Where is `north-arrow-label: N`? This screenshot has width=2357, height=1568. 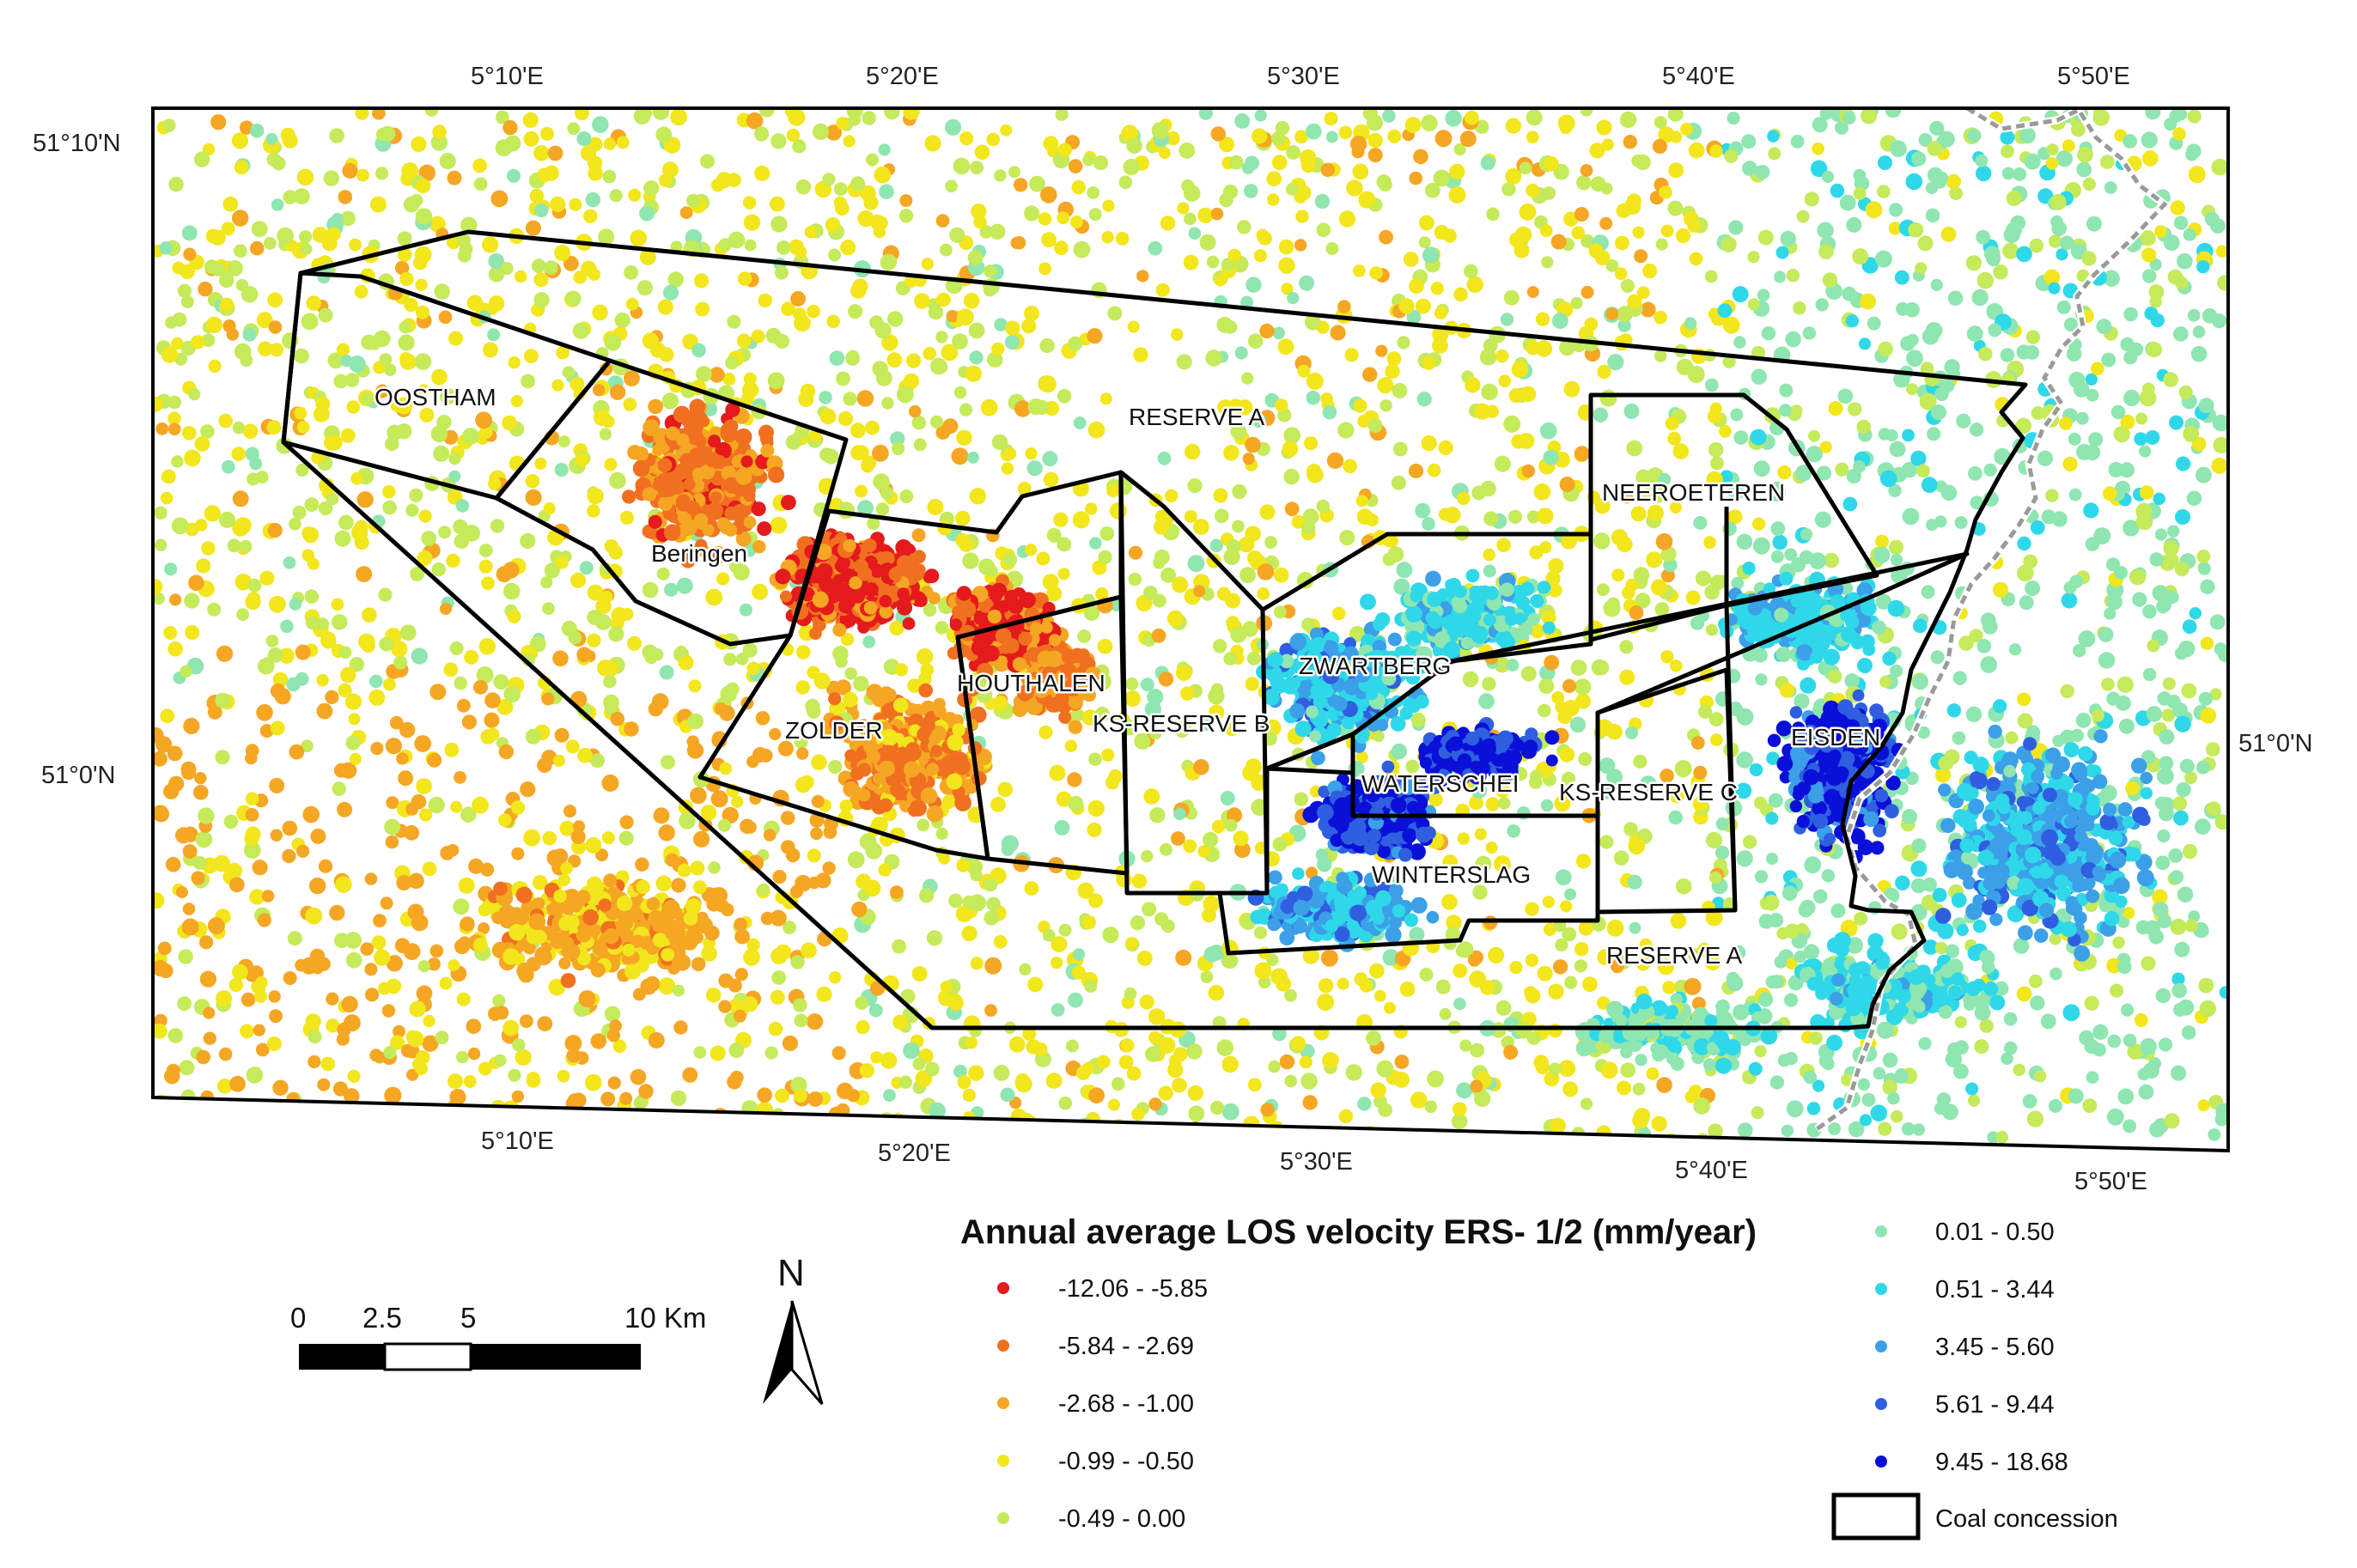
north-arrow-label: N is located at coordinates (791, 1273).